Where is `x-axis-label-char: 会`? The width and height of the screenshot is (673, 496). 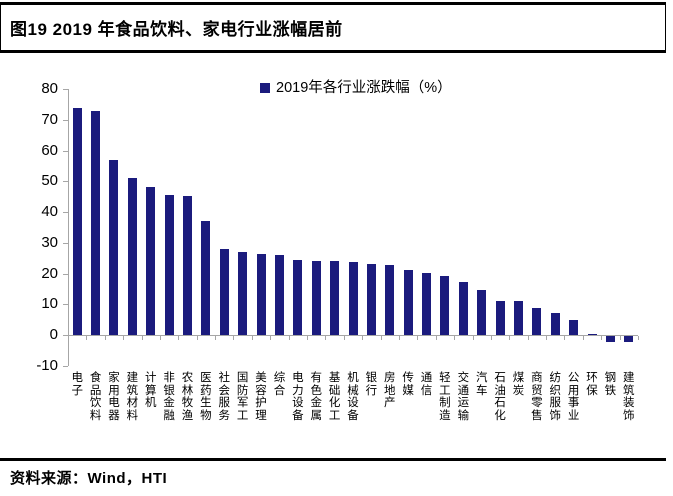 x-axis-label-char: 会 is located at coordinates (224, 390).